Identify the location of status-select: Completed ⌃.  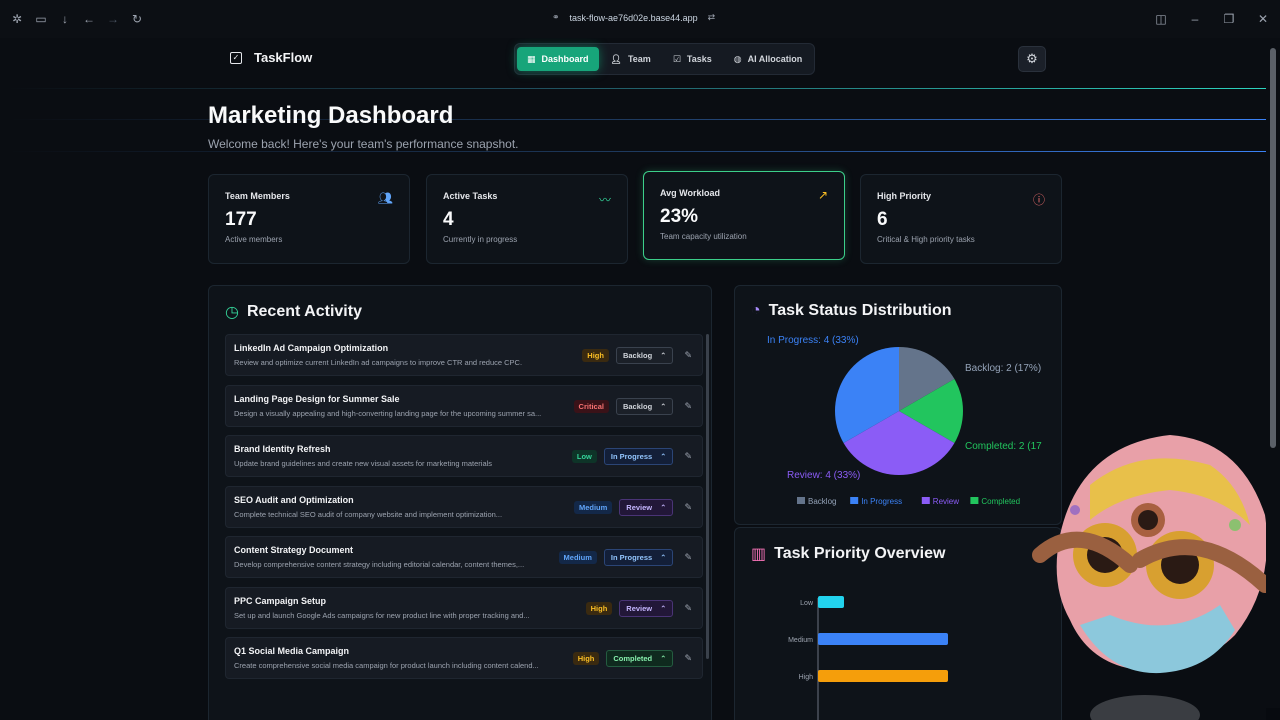
(640, 658).